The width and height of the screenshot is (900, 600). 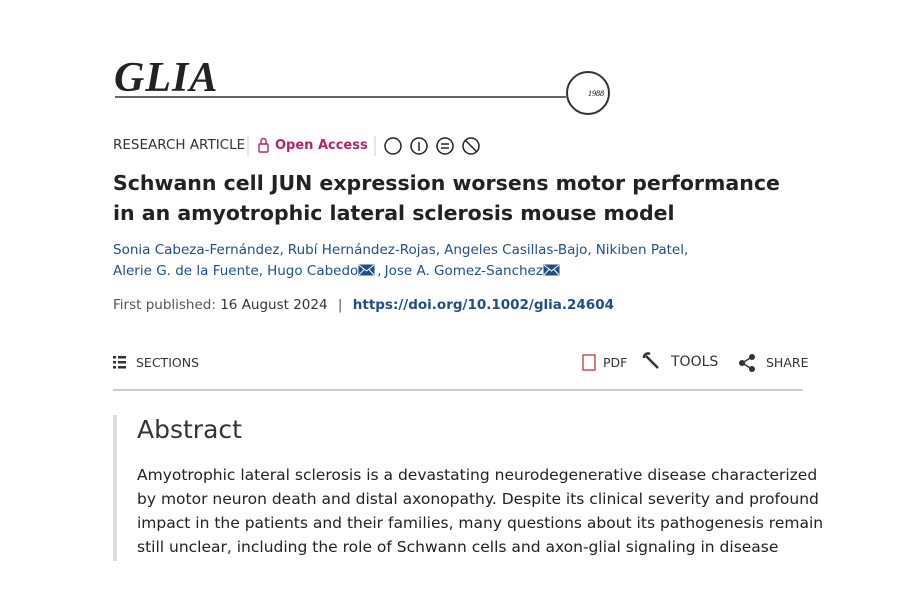 I want to click on tools-icon, so click(x=650, y=360).